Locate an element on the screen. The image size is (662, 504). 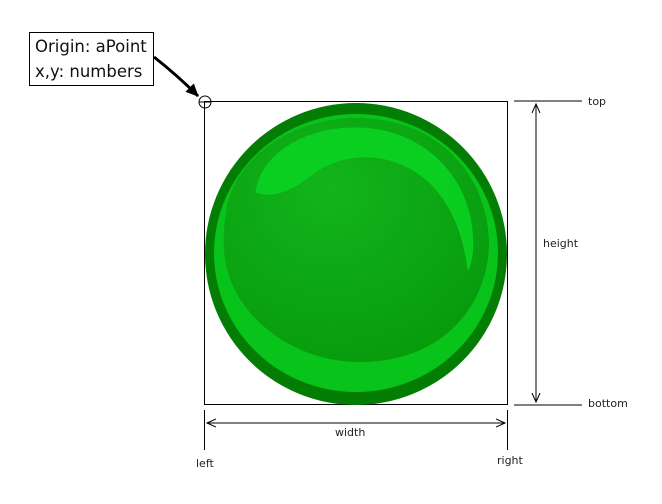
width-label: width is located at coordinates (350, 432).